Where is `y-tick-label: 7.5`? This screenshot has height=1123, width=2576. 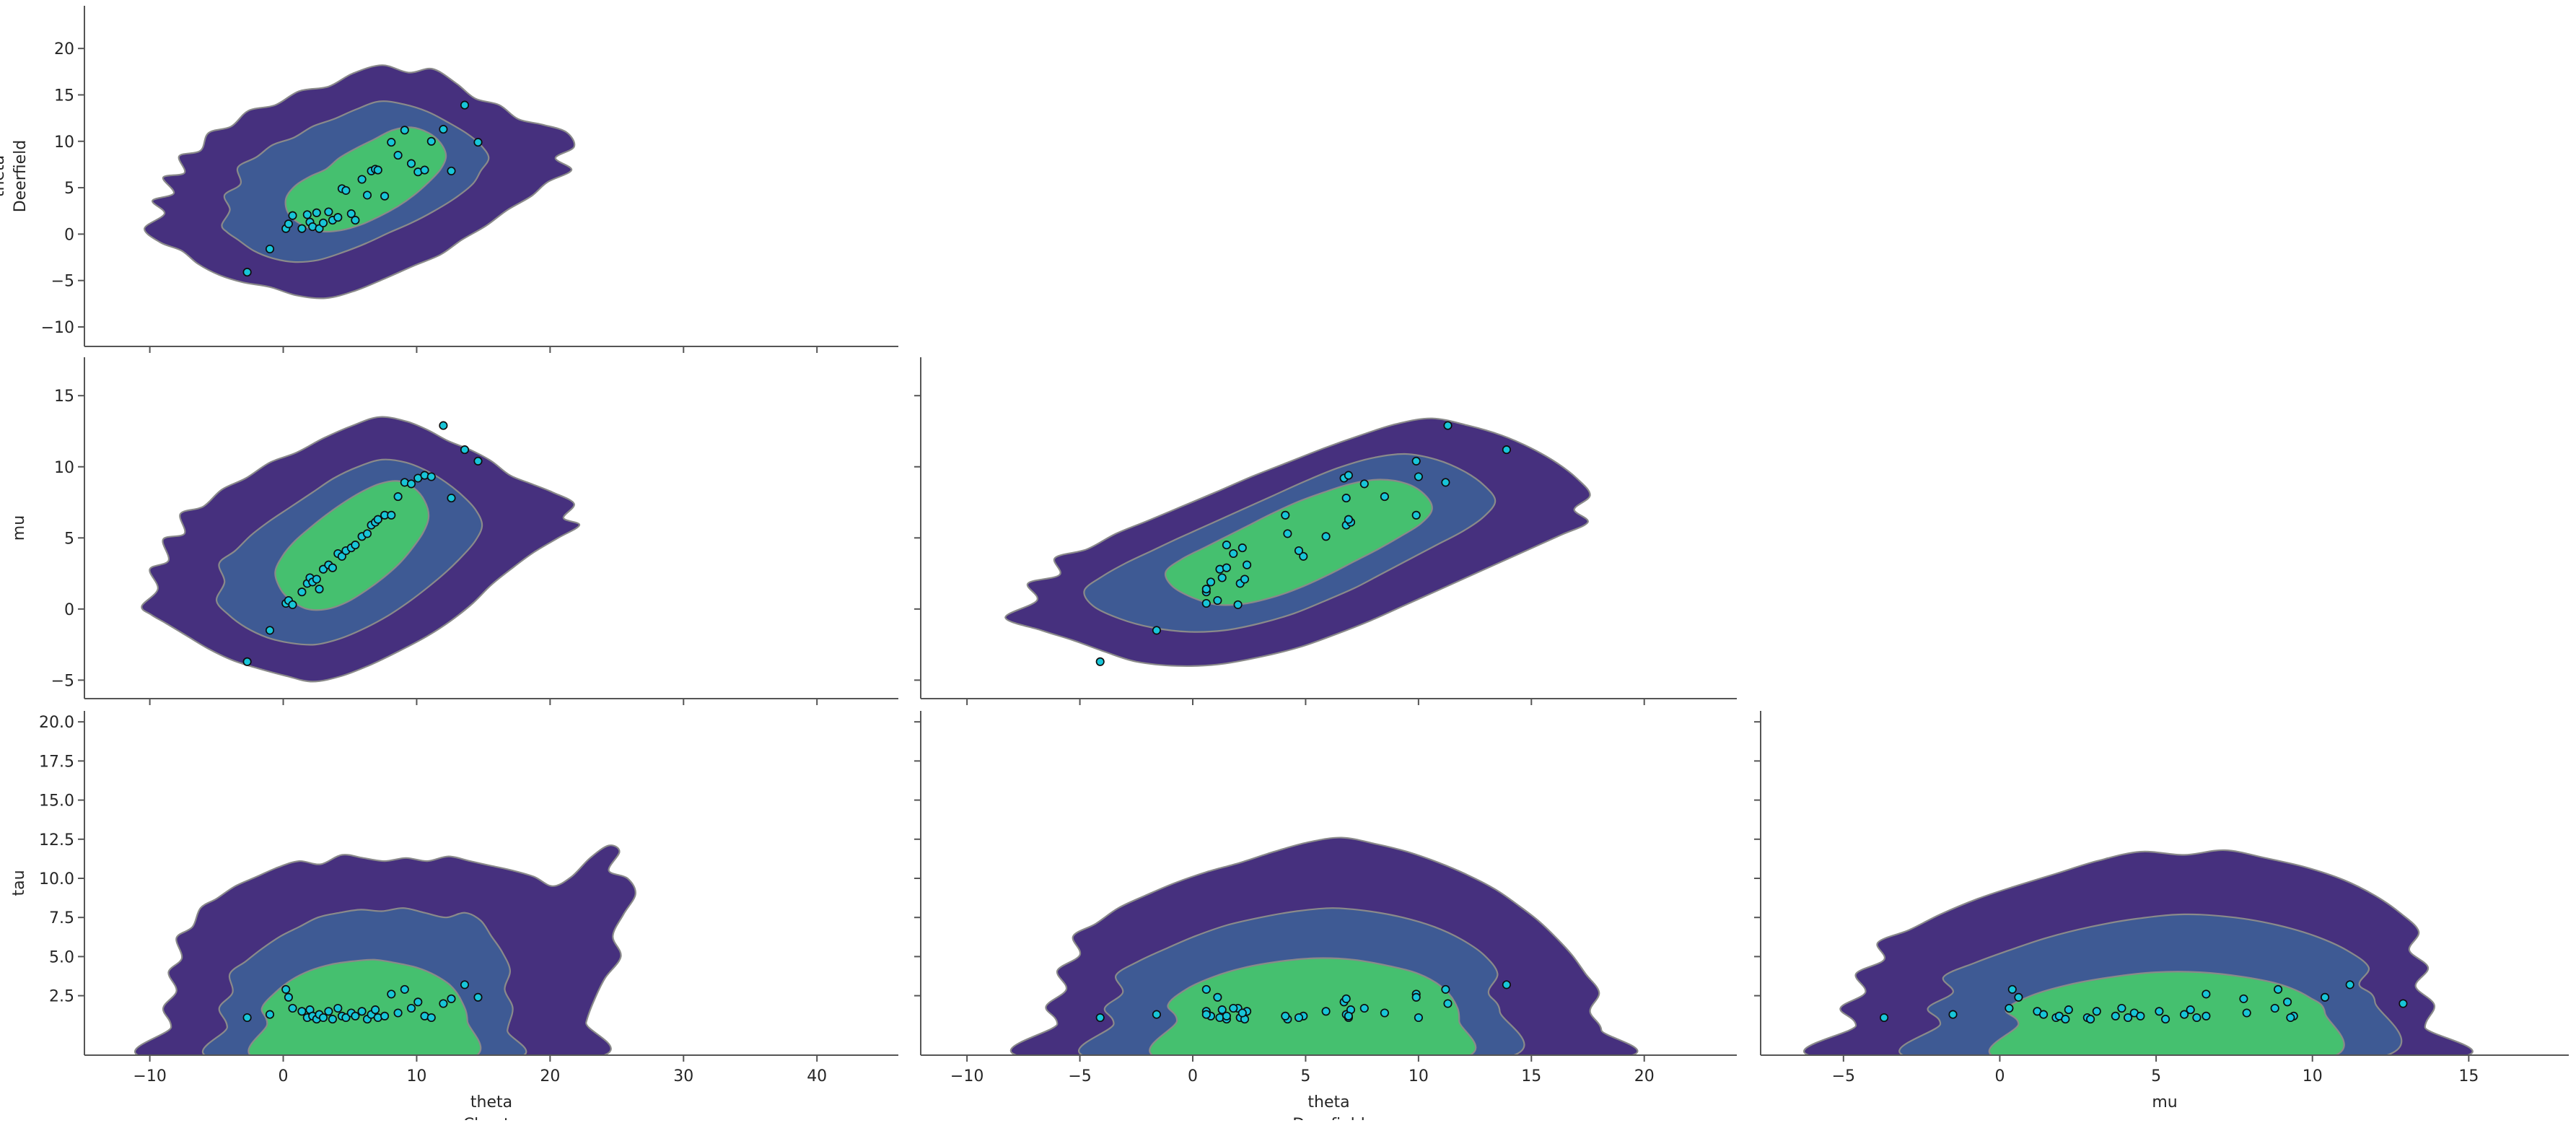
y-tick-label: 7.5 is located at coordinates (61, 918).